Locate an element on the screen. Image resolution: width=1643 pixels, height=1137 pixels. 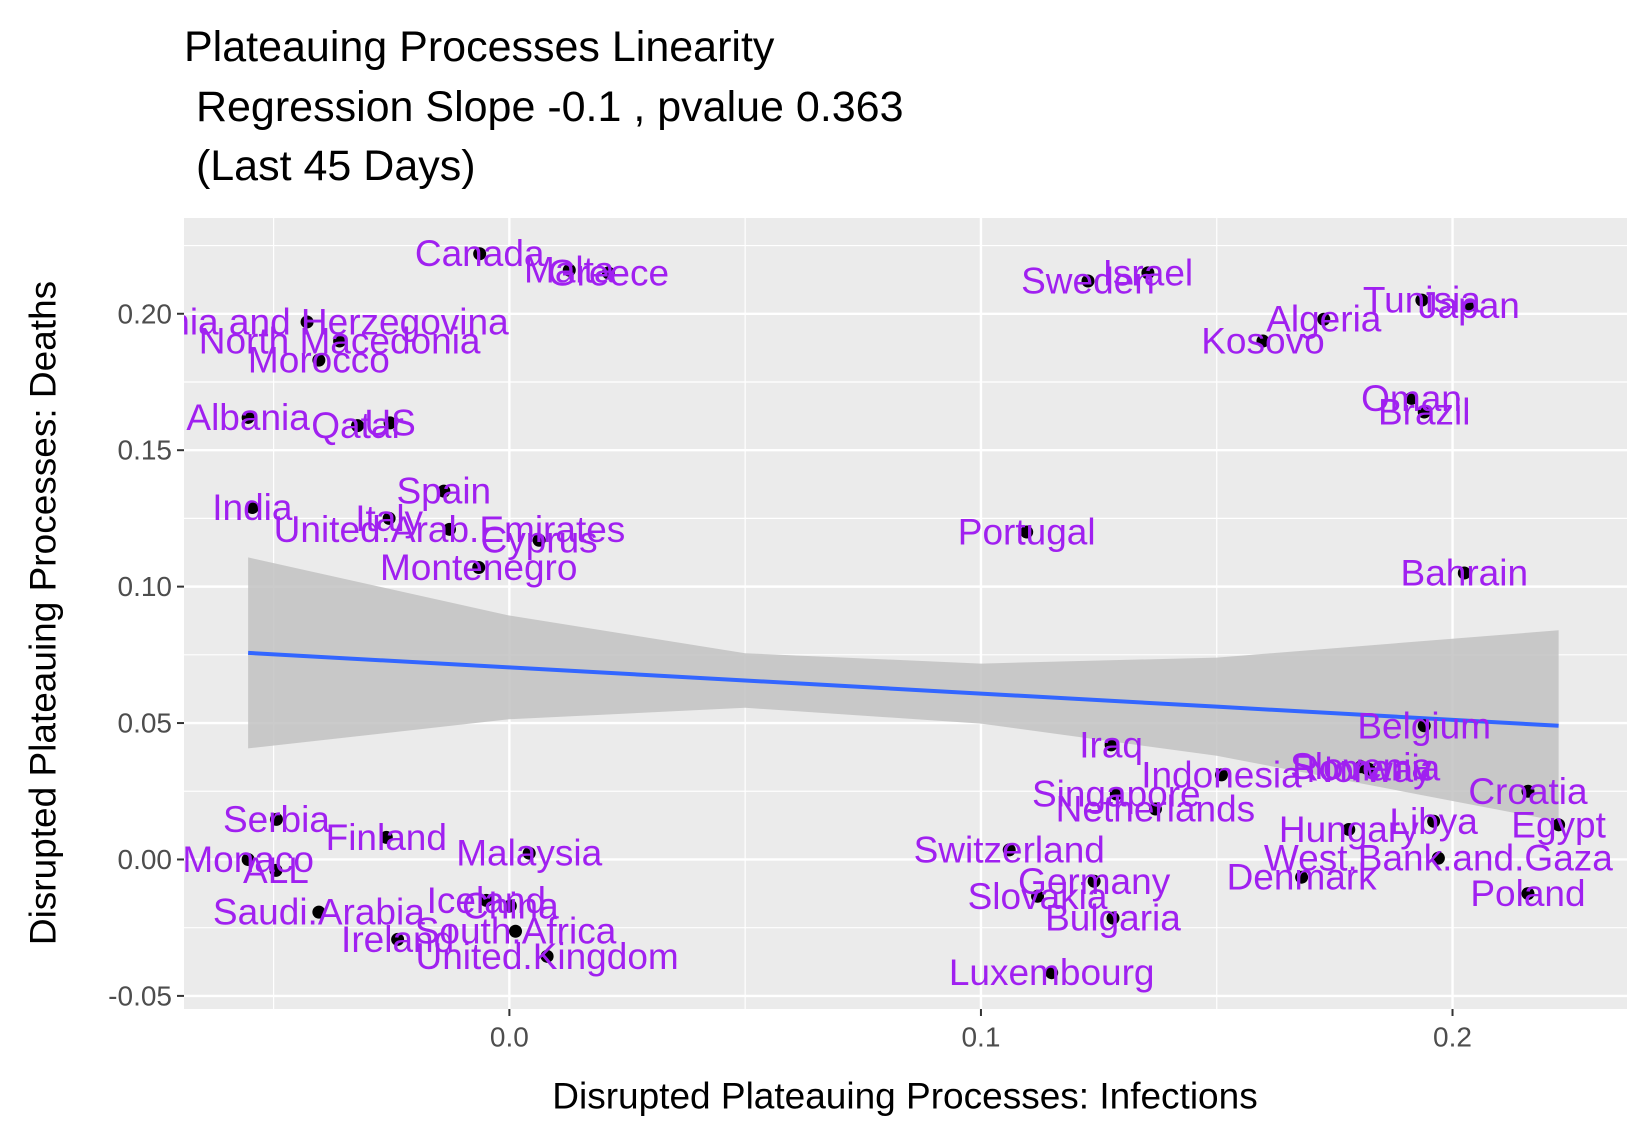
point-label: Slovenia is located at coordinates (1361, 766).